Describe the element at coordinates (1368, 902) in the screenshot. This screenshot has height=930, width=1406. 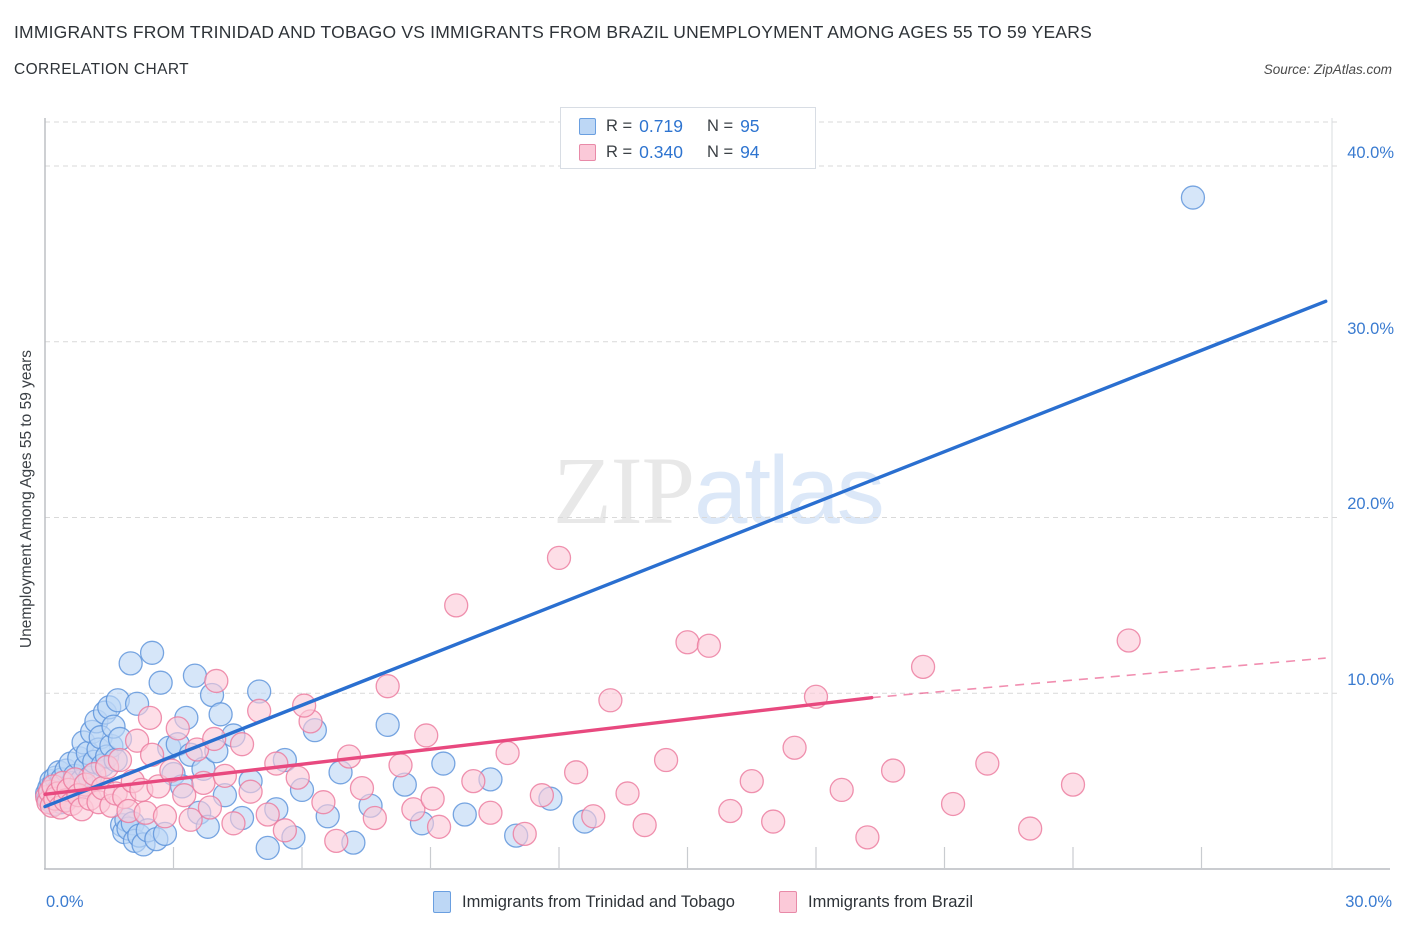
I see `x-tick-label-max: 30.0%` at that location.